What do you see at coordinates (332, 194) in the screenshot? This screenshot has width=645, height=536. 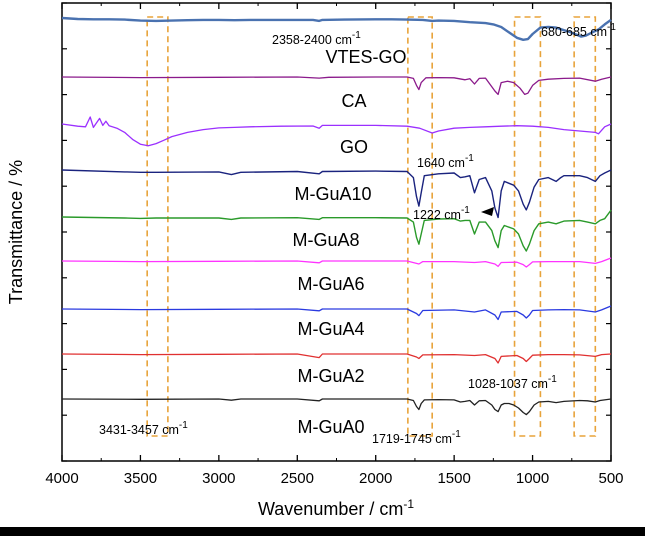 I see `series-label-m-gua10: M-GuA10` at bounding box center [332, 194].